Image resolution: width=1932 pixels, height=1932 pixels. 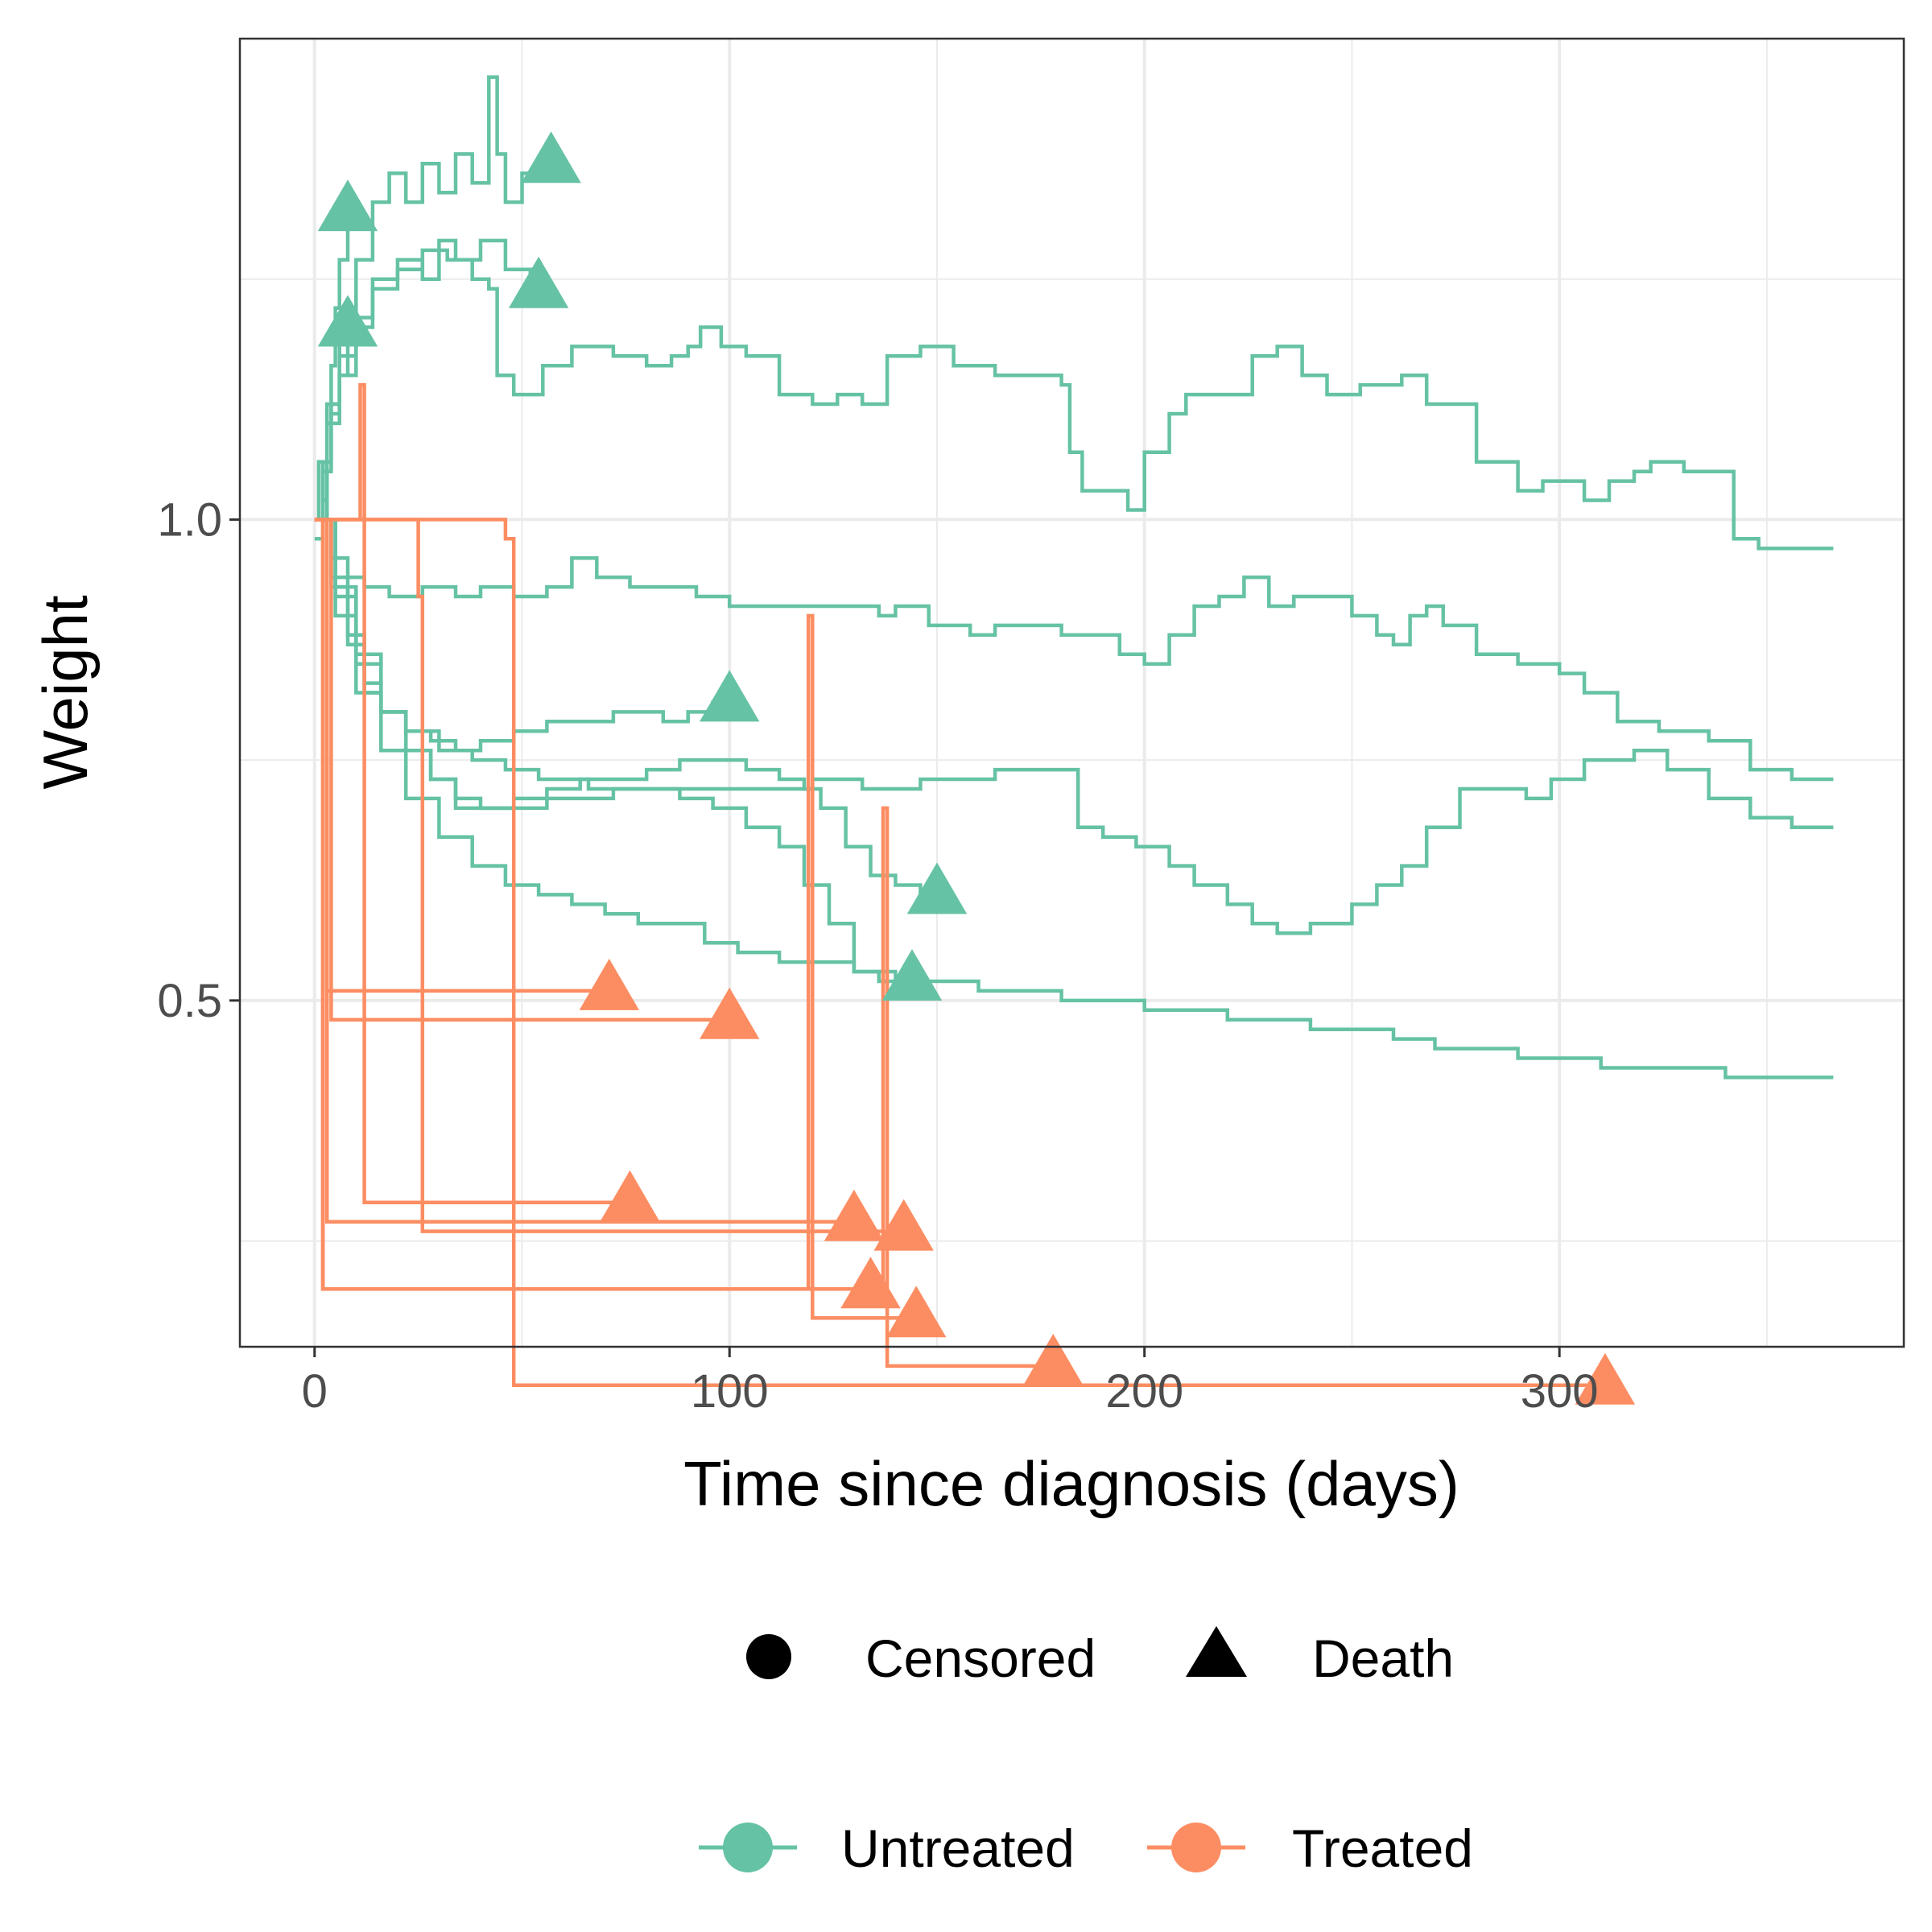 I want to click on legend-censored-label: Censored, so click(x=980, y=1658).